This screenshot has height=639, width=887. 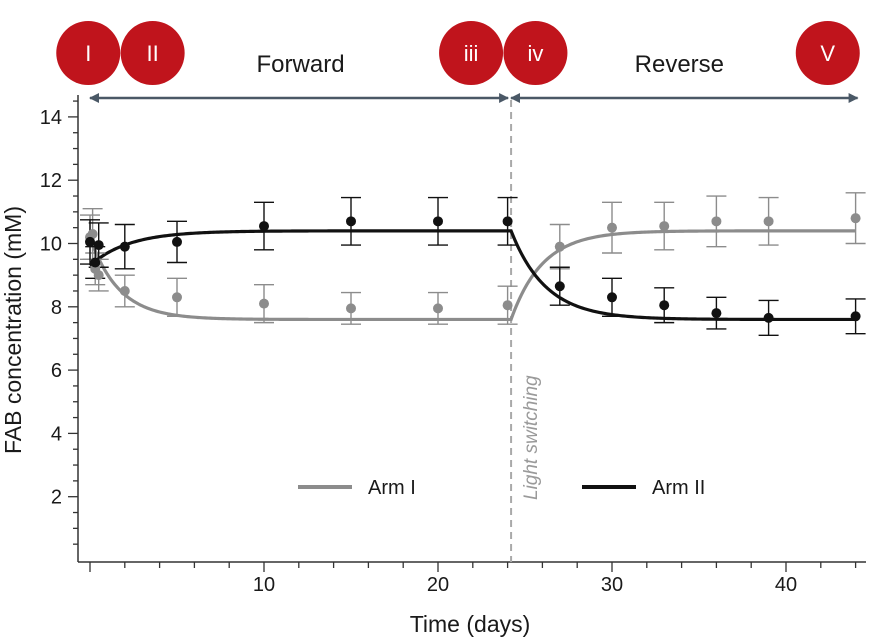 I want to click on legend: Arm I Arm II, so click(x=501, y=488).